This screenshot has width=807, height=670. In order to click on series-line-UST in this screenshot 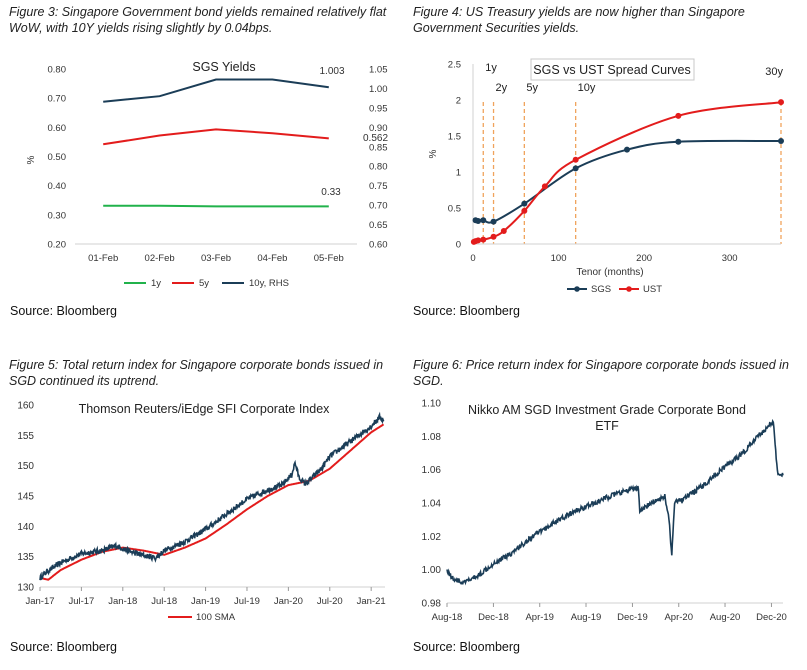, I will do `click(627, 172)`.